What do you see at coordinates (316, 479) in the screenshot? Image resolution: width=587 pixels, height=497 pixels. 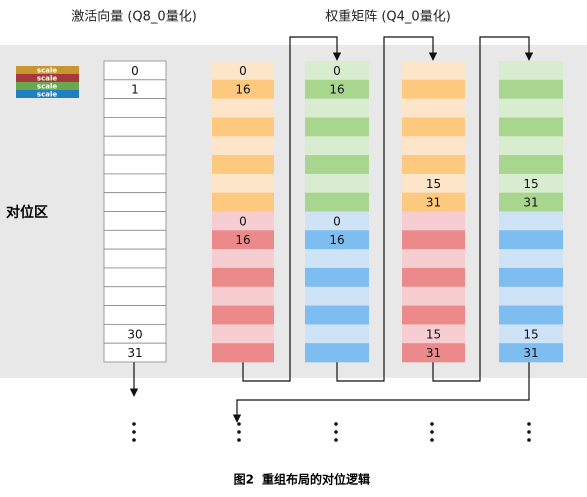 I see `caption-text: 重组布局的对位逻辑` at bounding box center [316, 479].